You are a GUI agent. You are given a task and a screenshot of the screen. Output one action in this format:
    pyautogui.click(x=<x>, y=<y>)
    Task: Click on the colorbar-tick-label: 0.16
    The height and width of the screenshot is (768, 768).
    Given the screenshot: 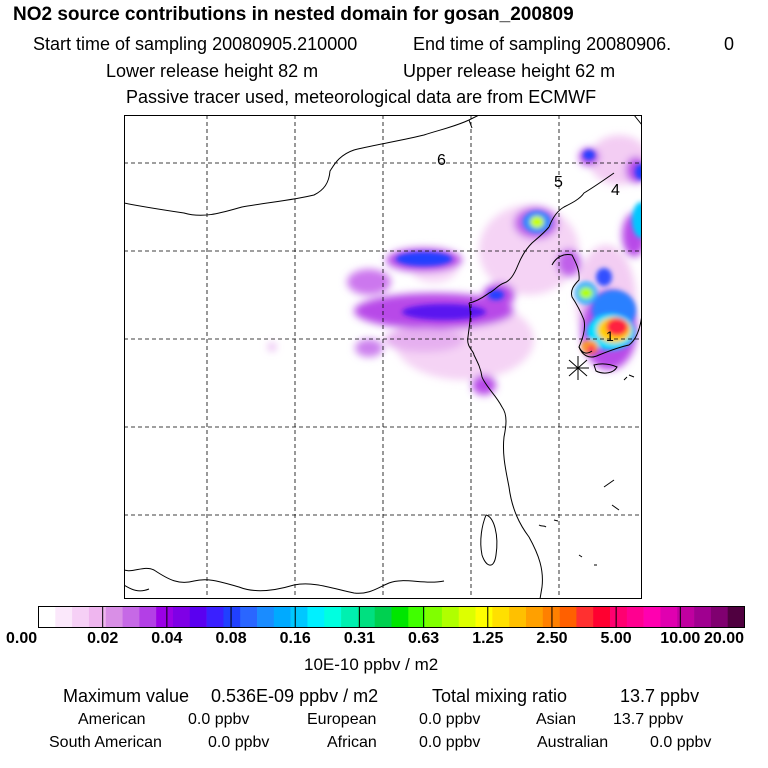 What is the action you would take?
    pyautogui.click(x=295, y=638)
    